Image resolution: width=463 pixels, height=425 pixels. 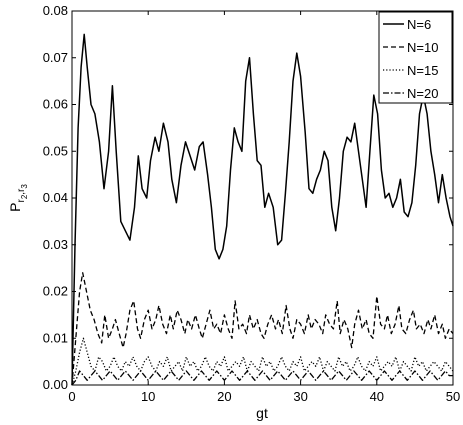 I want to click on y-tick-label: 0.00, so click(x=55, y=384).